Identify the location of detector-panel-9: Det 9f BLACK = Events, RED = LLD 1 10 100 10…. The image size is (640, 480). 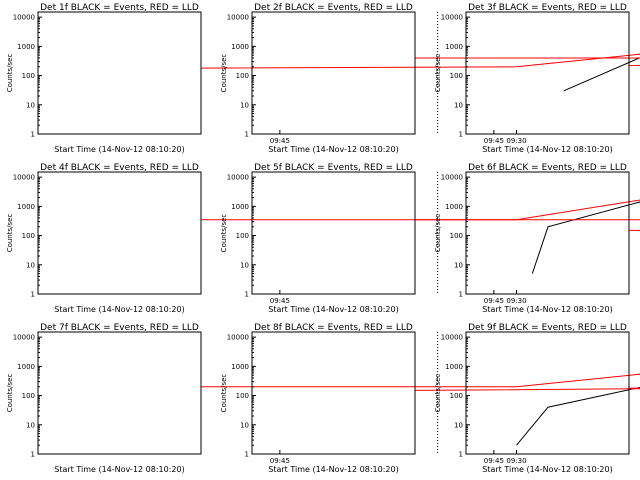
(537, 398).